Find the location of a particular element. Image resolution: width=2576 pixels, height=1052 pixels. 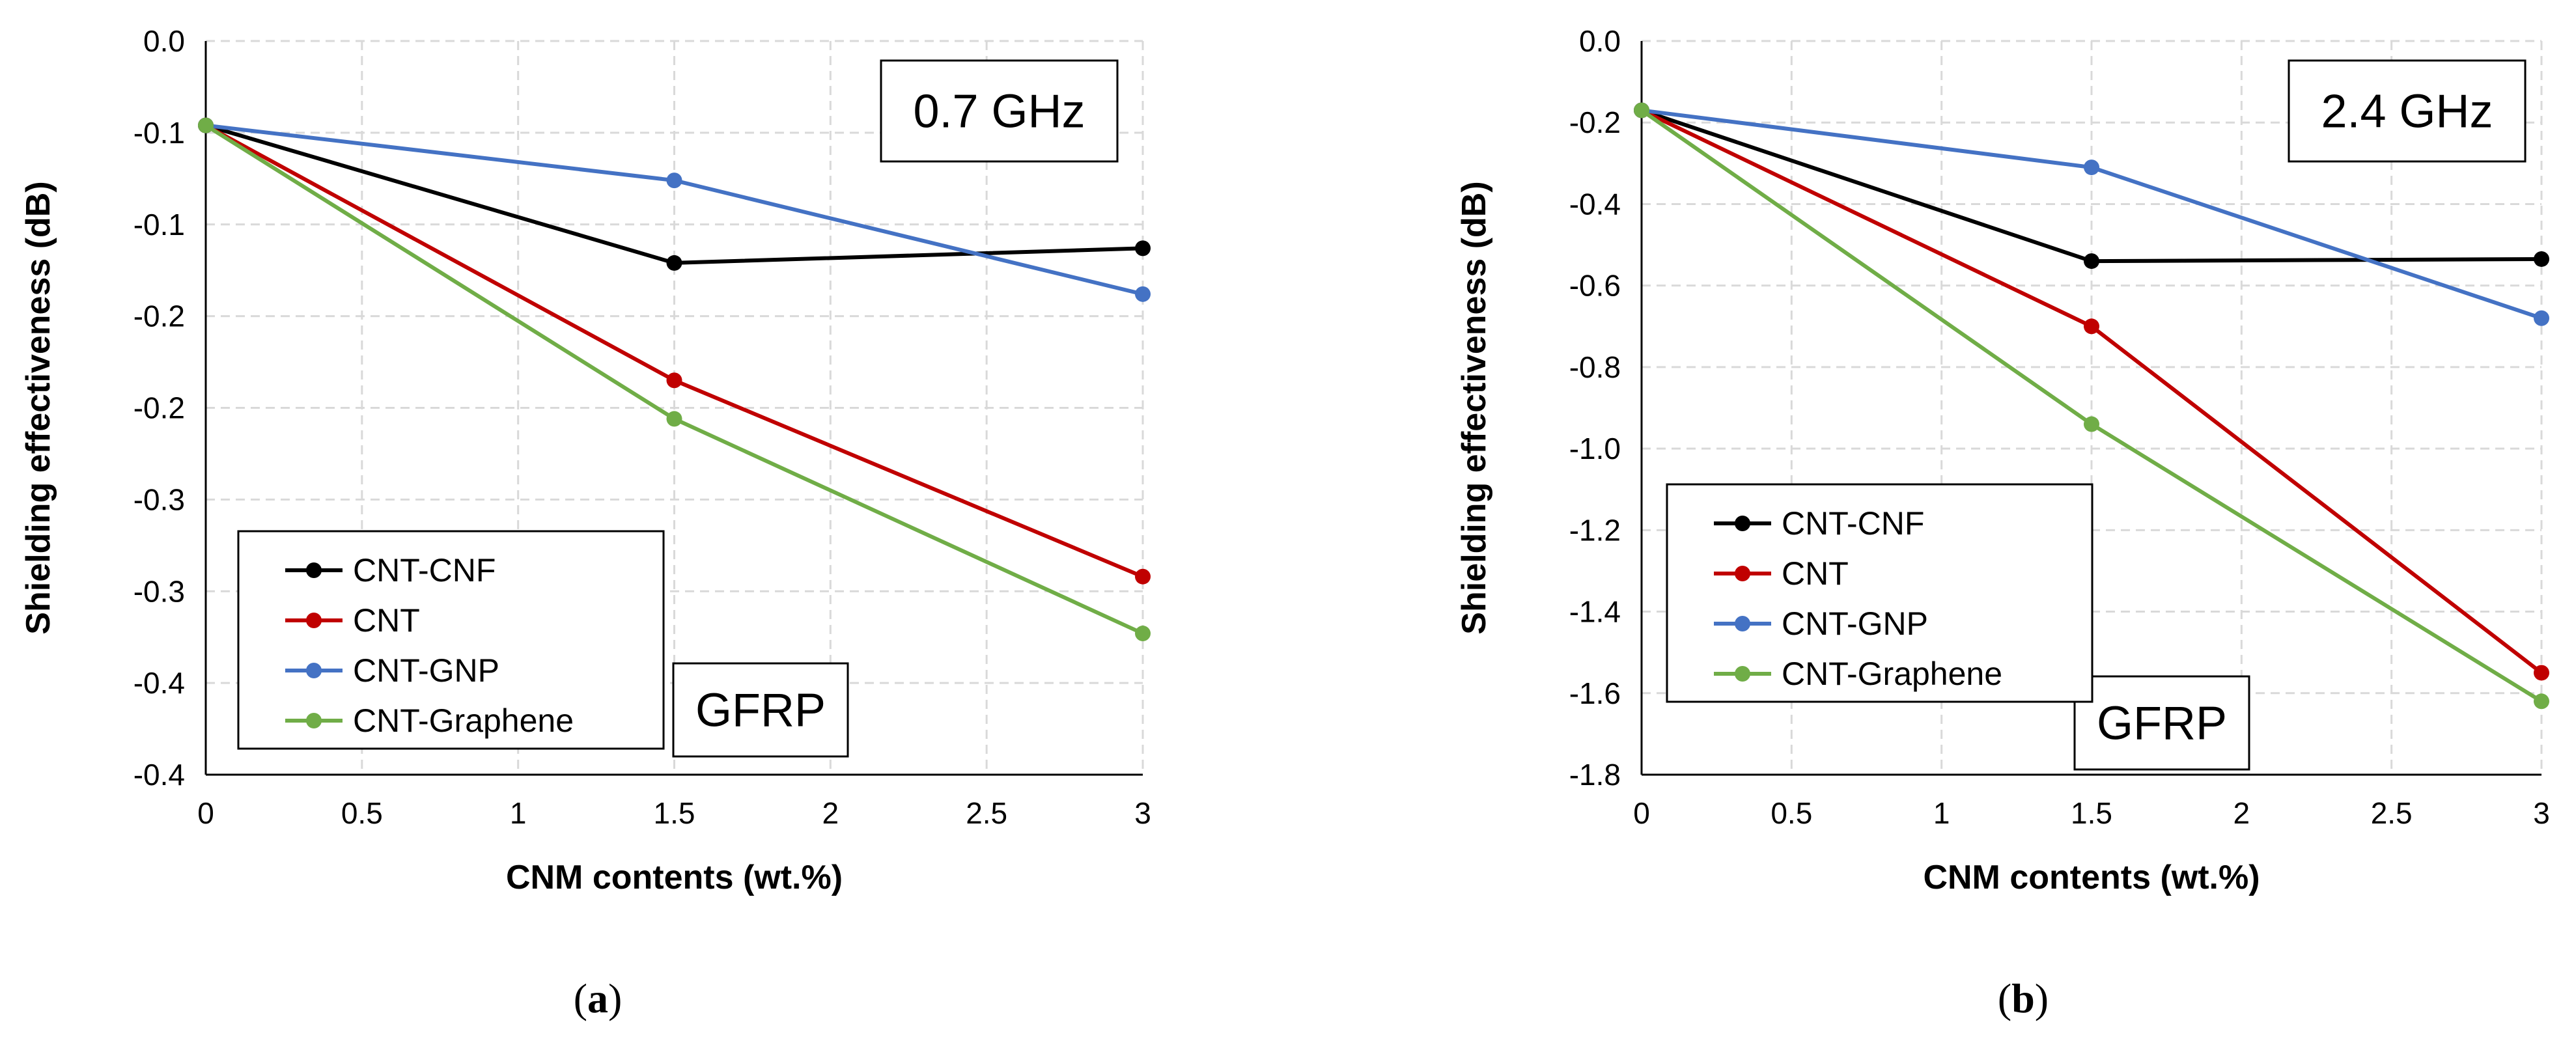

panel-label: b is located at coordinates (2023, 998).